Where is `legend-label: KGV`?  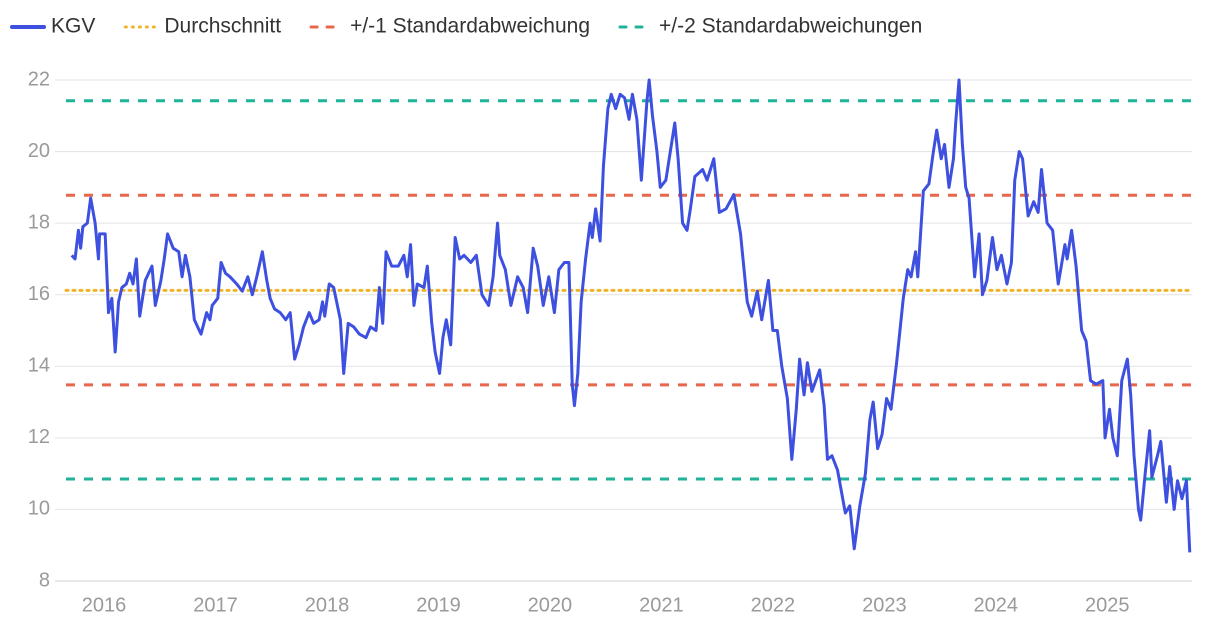
legend-label: KGV is located at coordinates (73, 26).